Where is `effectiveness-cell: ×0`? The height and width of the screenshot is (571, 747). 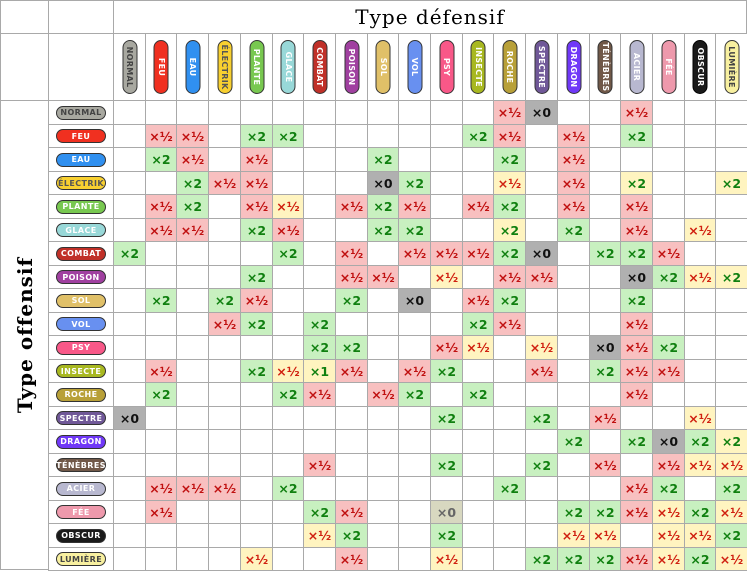
effectiveness-cell: ×0 is located at coordinates (446, 512).